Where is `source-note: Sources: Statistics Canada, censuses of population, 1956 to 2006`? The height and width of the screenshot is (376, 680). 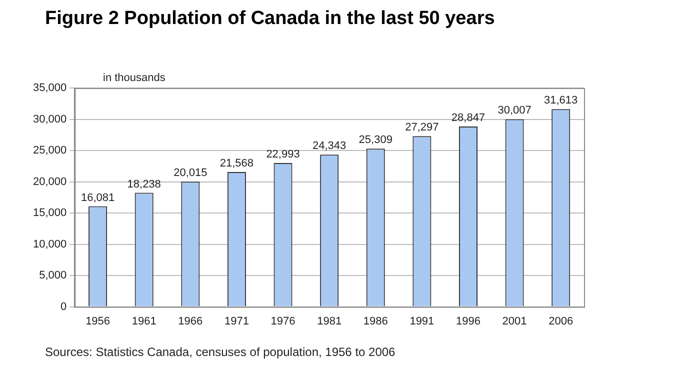 source-note: Sources: Statistics Canada, censuses of population, 1956 to 2006 is located at coordinates (220, 352).